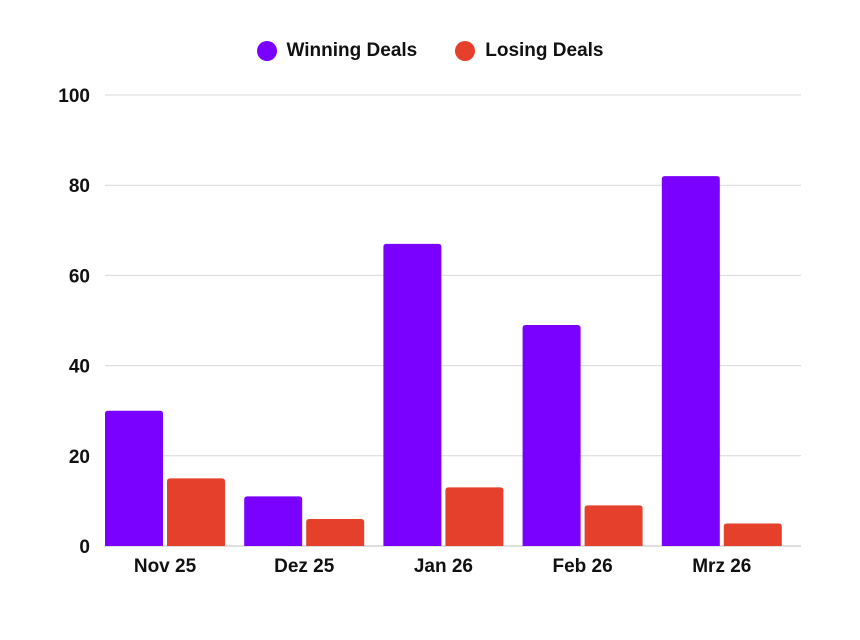 The height and width of the screenshot is (640, 860). I want to click on legend-item-losing: Losing Deals, so click(529, 51).